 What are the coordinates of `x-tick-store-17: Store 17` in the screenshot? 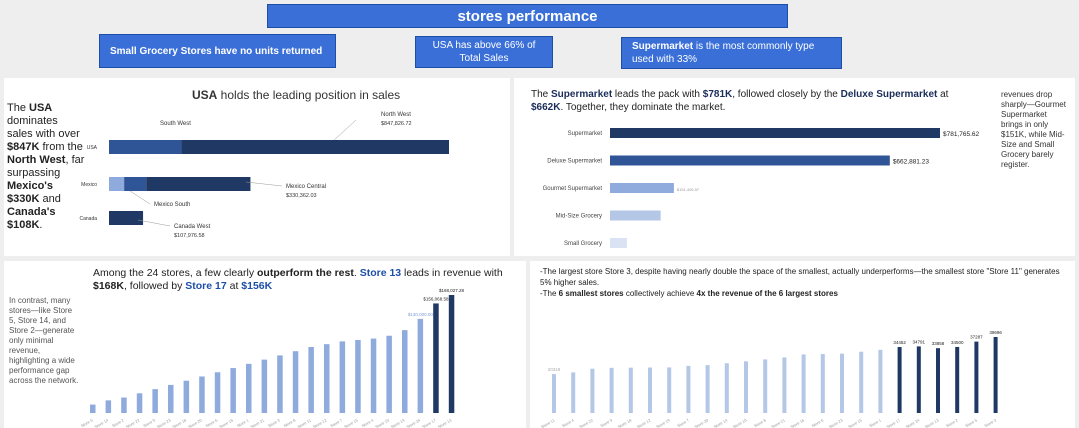 It's located at (429, 422).